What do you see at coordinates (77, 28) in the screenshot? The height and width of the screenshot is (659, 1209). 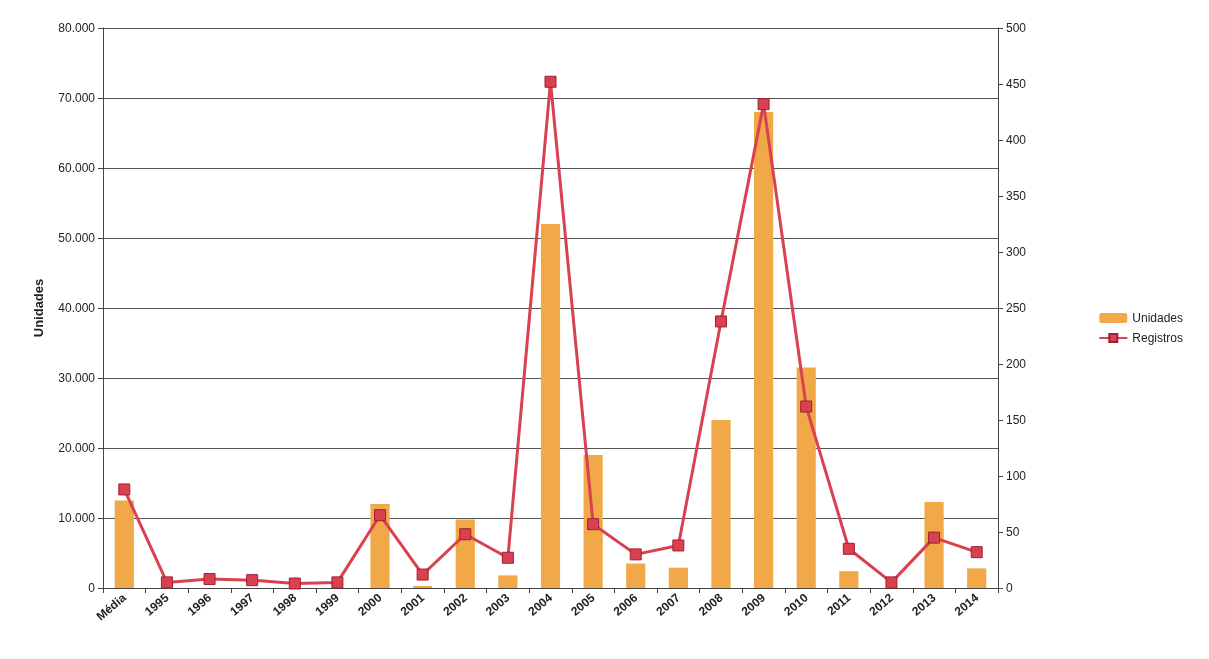 I see `y-tick-label: 80.000` at bounding box center [77, 28].